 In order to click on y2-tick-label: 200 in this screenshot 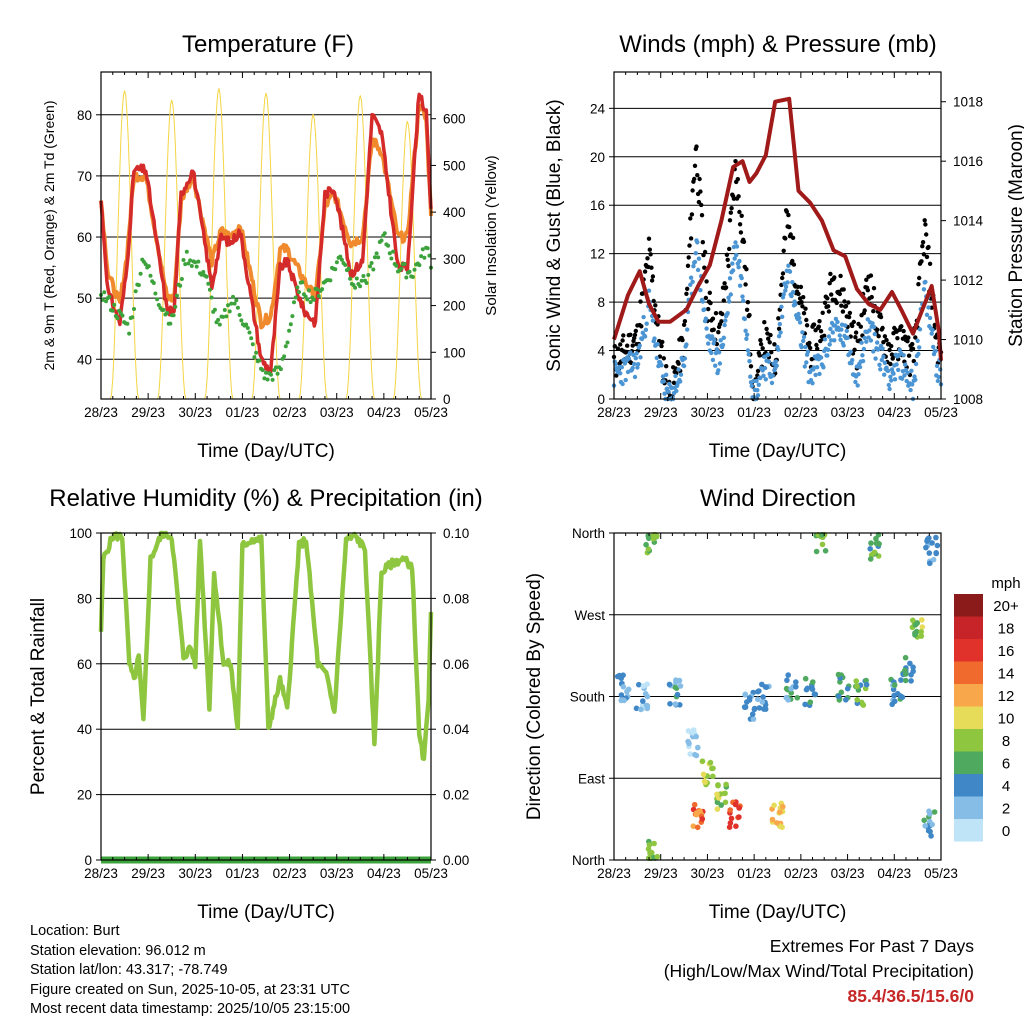, I will do `click(454, 306)`.